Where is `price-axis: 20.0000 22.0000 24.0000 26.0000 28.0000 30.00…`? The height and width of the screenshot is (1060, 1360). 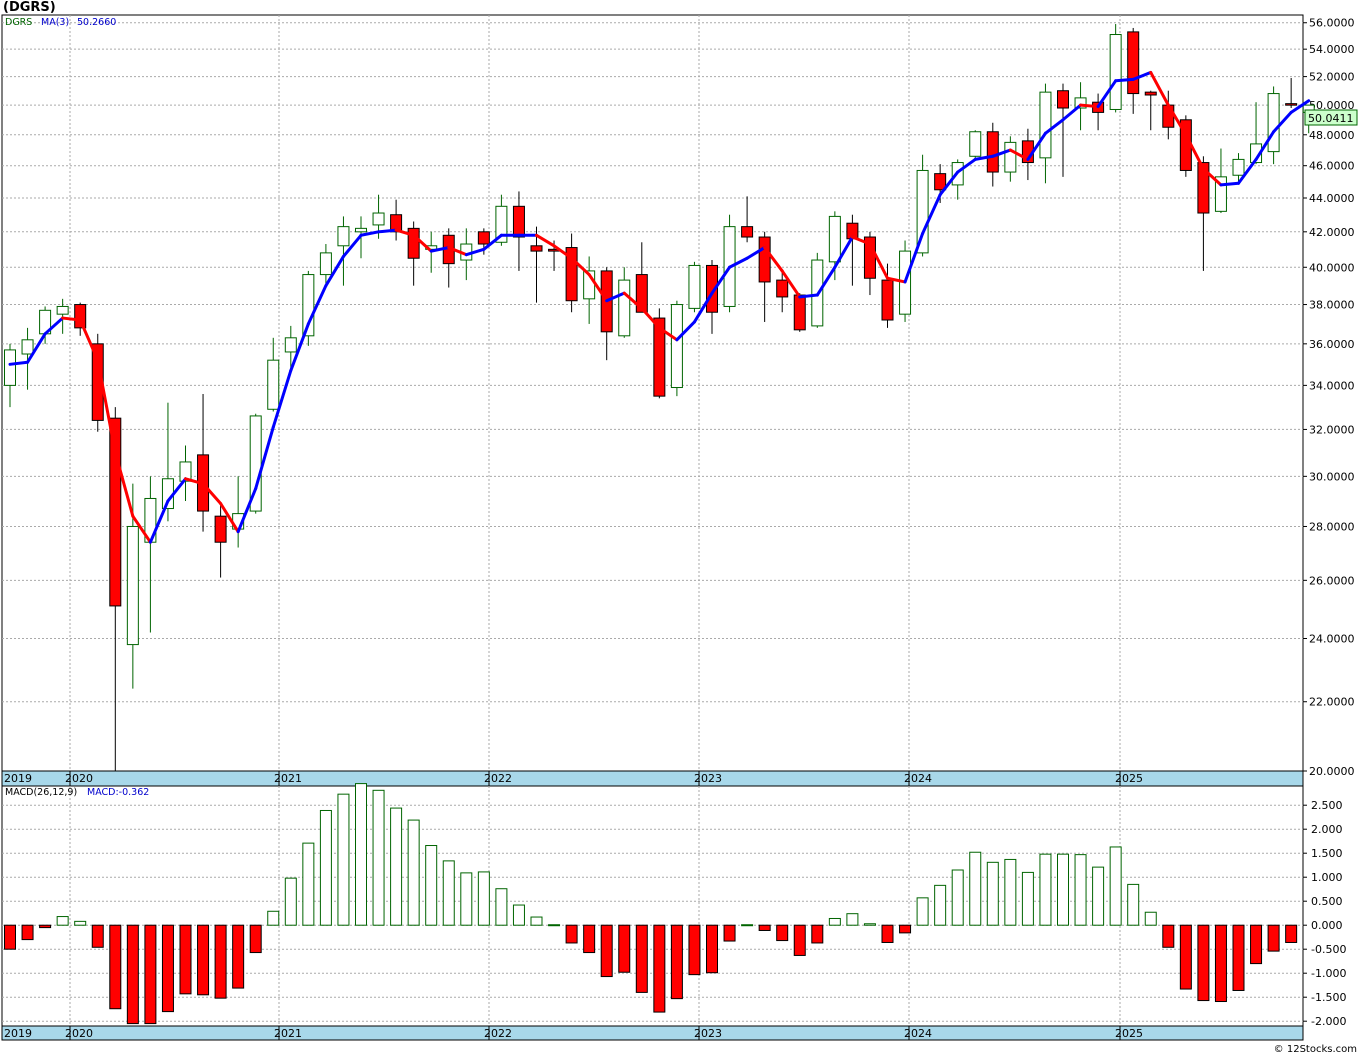
price-axis: 20.0000 22.0000 24.0000 26.0000 28.0000 30.00… is located at coordinates (1329, 397).